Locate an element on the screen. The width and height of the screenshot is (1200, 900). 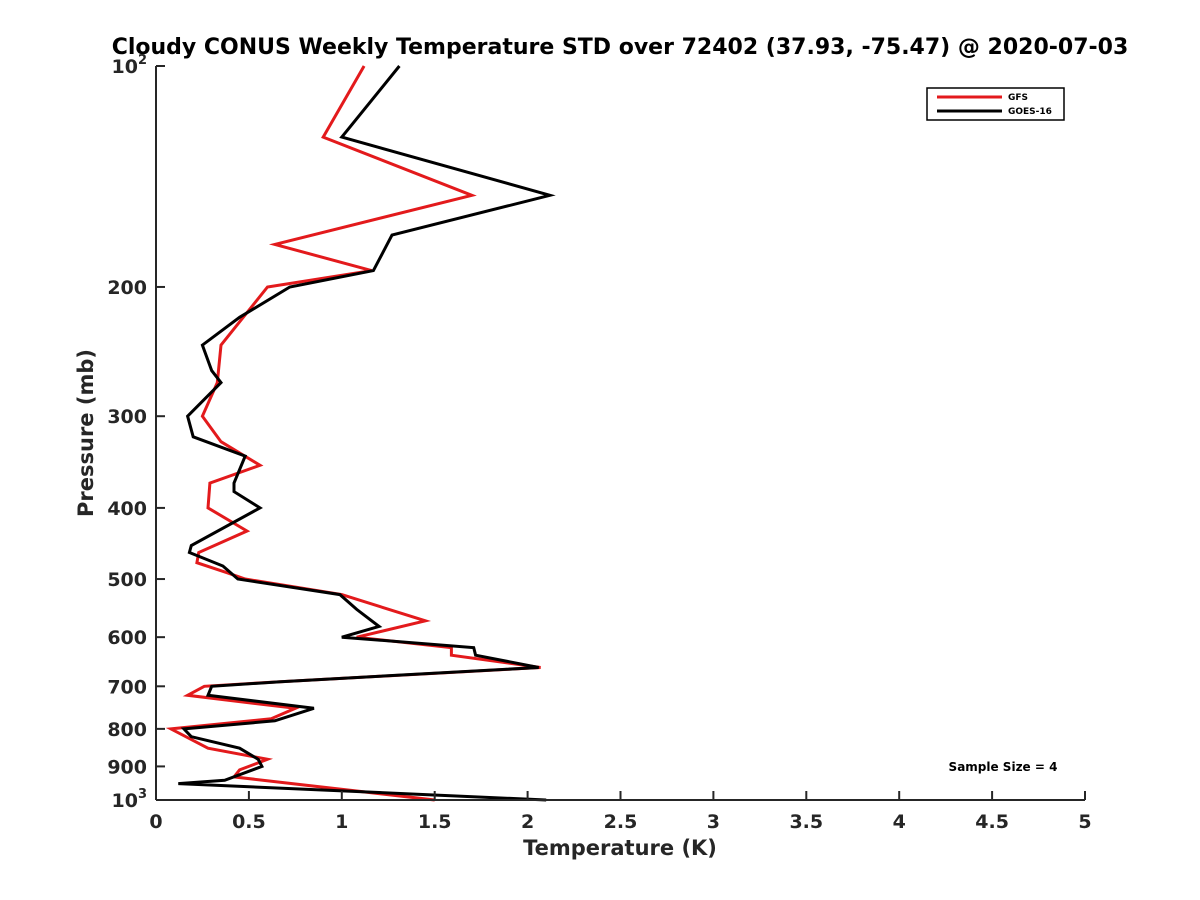
x-tick-label: 2 is located at coordinates (527, 822).